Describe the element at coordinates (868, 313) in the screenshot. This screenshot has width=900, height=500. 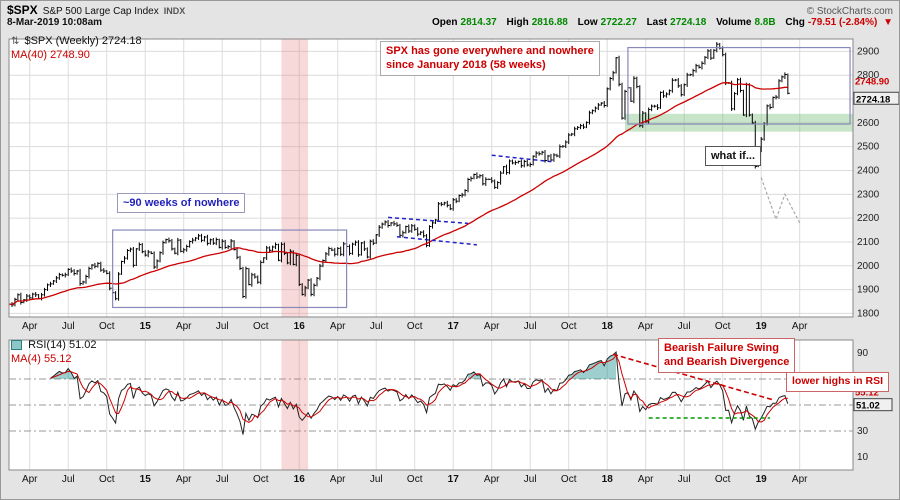
I see `svg-text: 1800` at that location.